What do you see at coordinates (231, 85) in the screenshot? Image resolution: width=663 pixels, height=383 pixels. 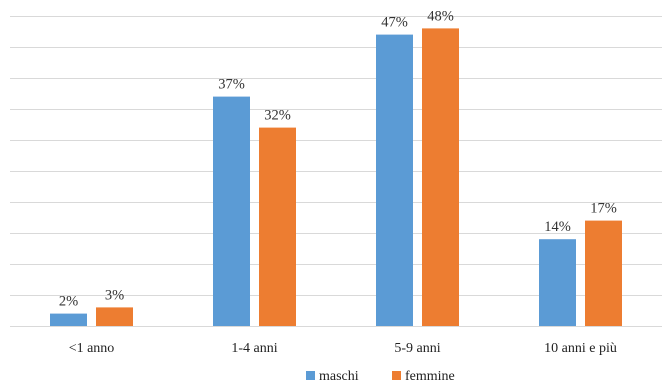 I see `data-label-maschi-1: 37%` at bounding box center [231, 85].